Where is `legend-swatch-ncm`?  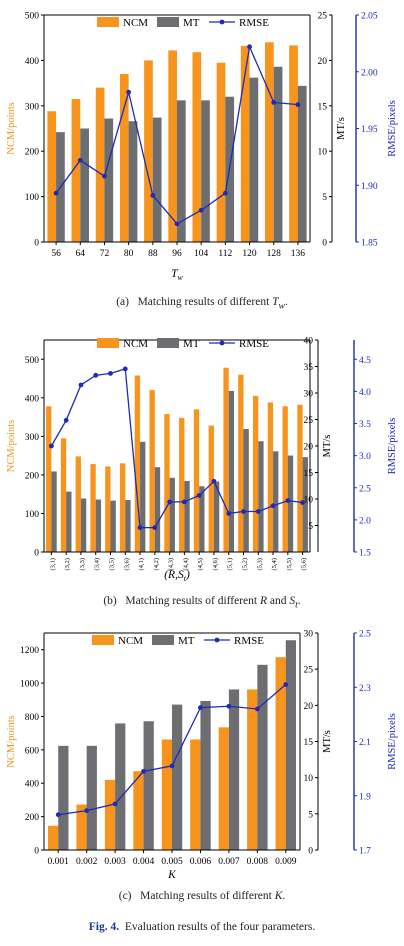 legend-swatch-ncm is located at coordinates (103, 640).